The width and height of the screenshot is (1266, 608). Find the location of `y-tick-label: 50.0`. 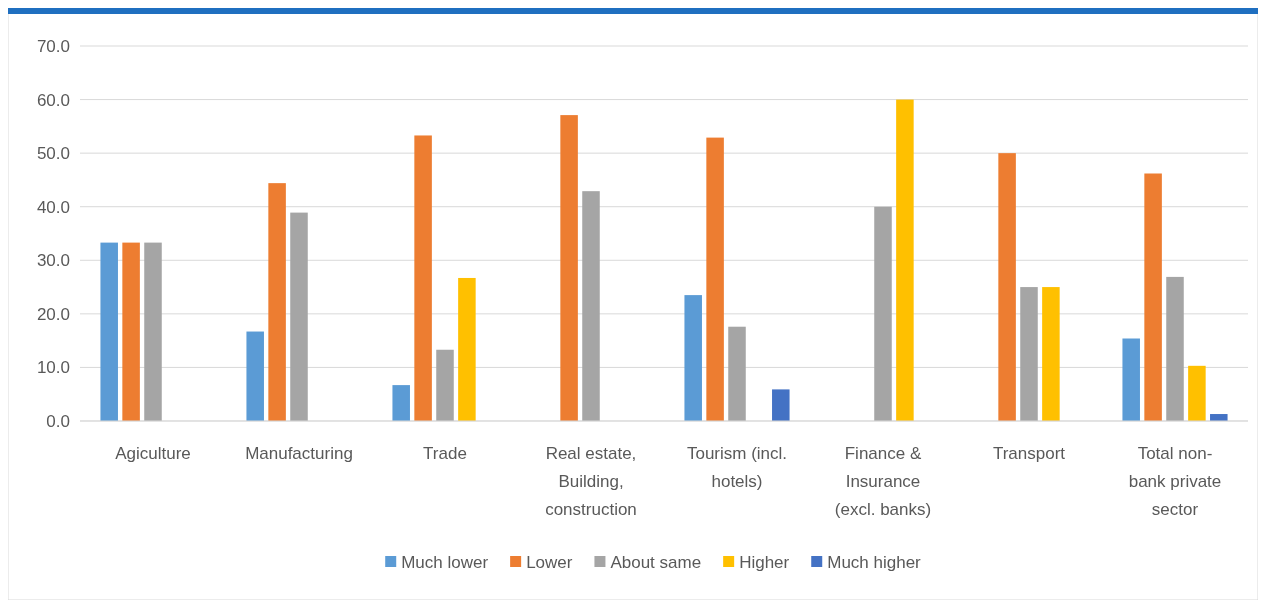

y-tick-label: 50.0 is located at coordinates (53, 154).